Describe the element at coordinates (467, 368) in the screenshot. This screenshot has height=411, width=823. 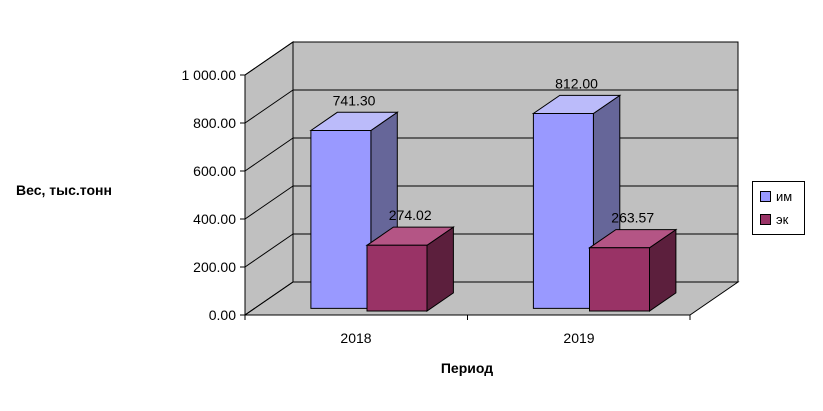
I see `x-axis-title: Период` at that location.